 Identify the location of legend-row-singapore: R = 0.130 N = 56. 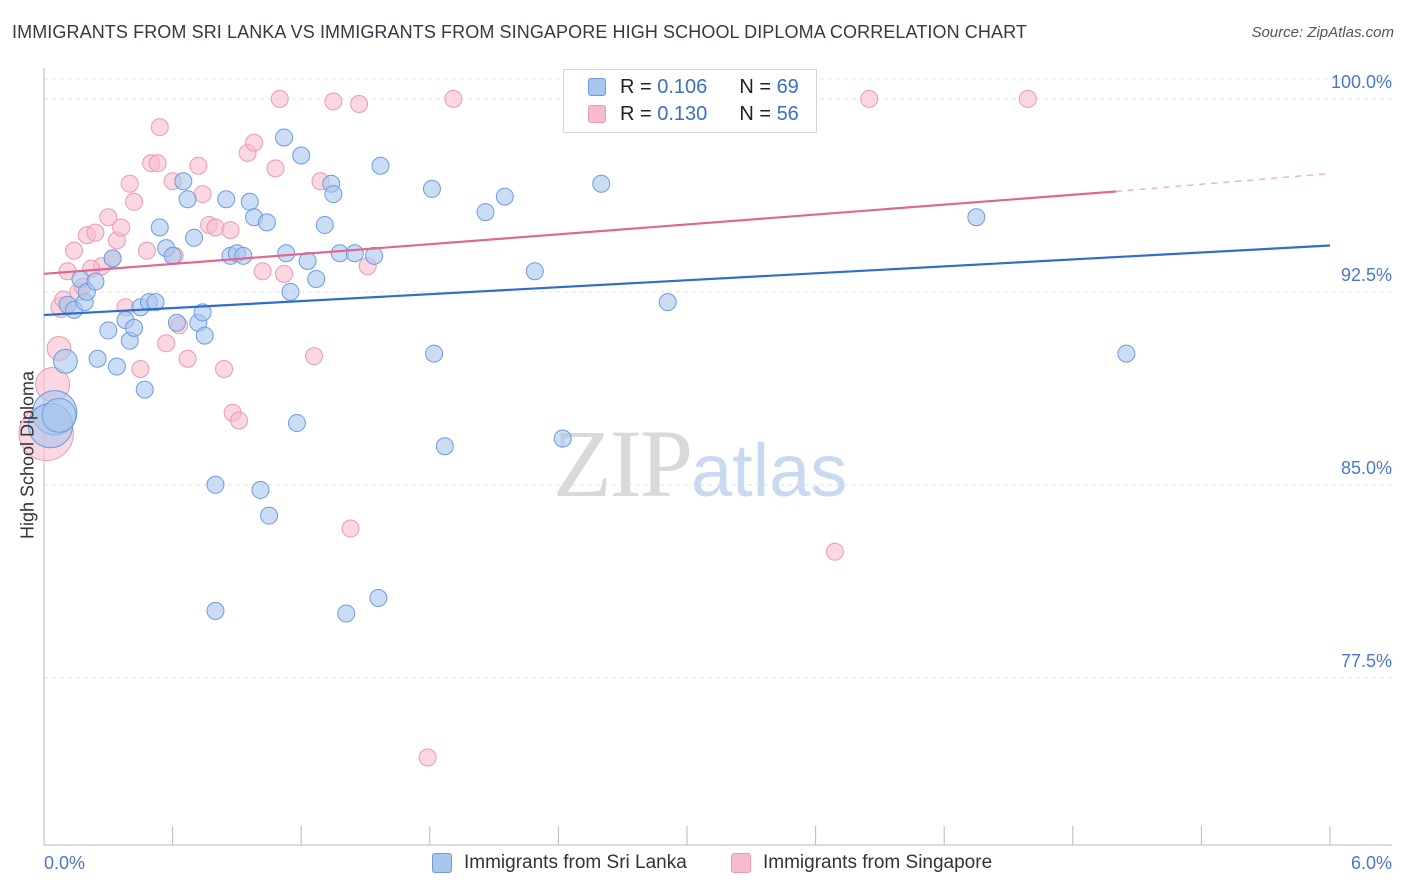
(693, 114).